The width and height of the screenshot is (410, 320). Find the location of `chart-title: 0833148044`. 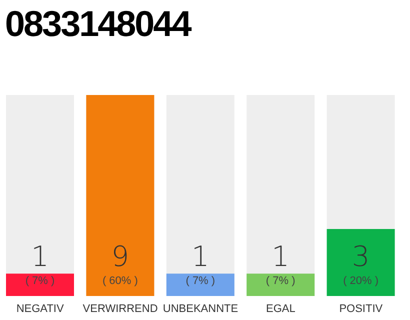

chart-title: 0833148044 is located at coordinates (97, 24).